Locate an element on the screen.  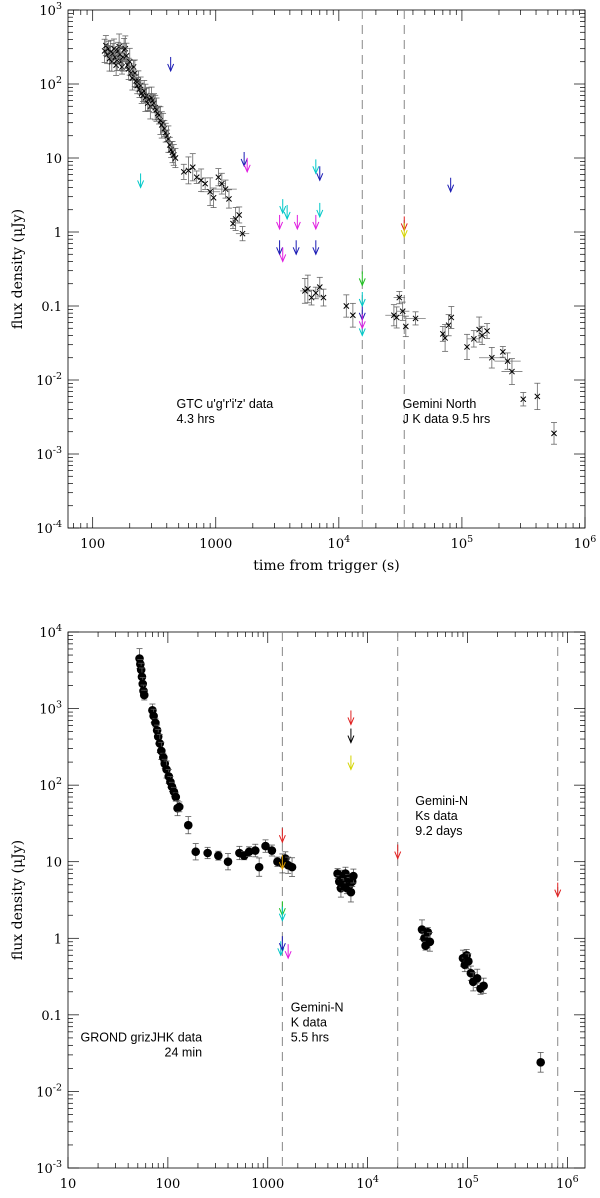
y-tick-label: 1 is located at coordinates (58, 939).